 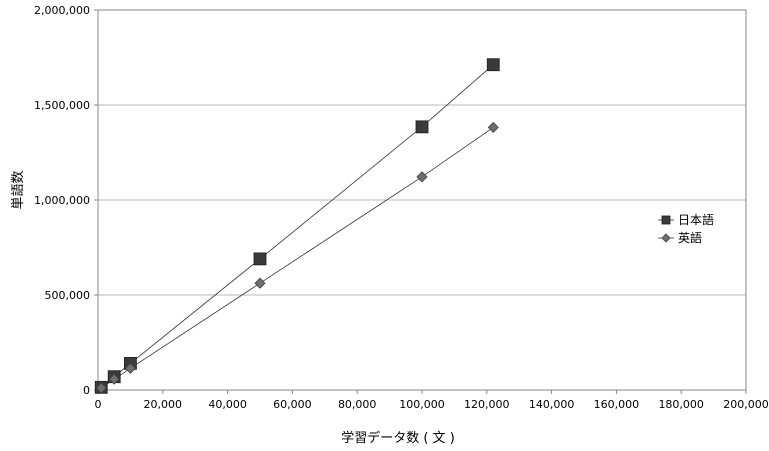 I want to click on x-tick-label: 160,000, so click(x=617, y=404).